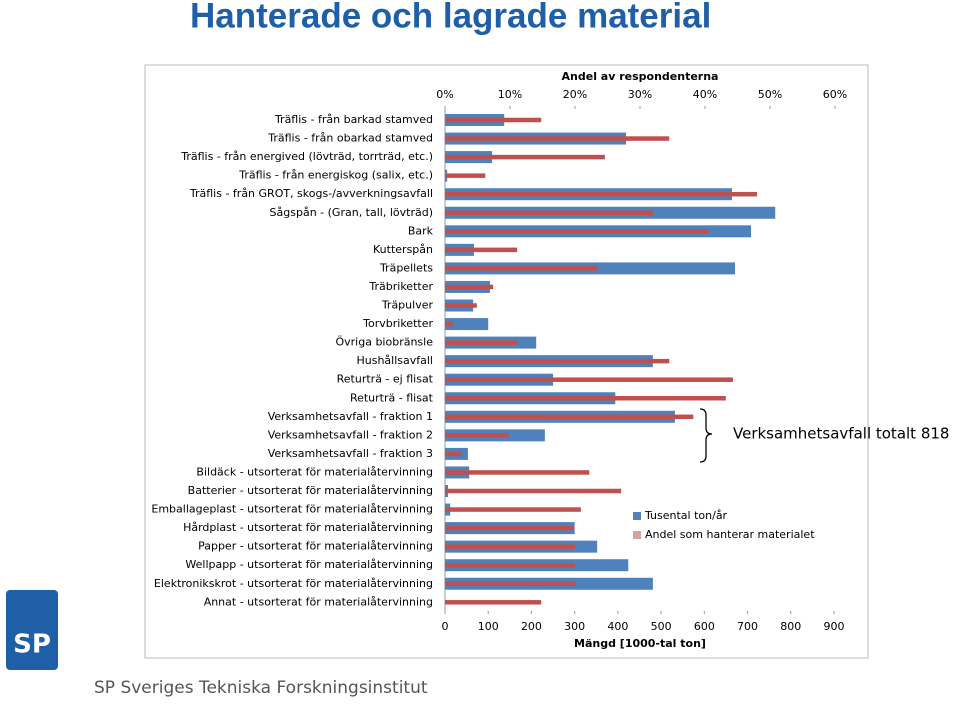 The image size is (960, 714). Describe the element at coordinates (394, 360) in the screenshot. I see `y-tick-label: Hushållsavfall` at that location.